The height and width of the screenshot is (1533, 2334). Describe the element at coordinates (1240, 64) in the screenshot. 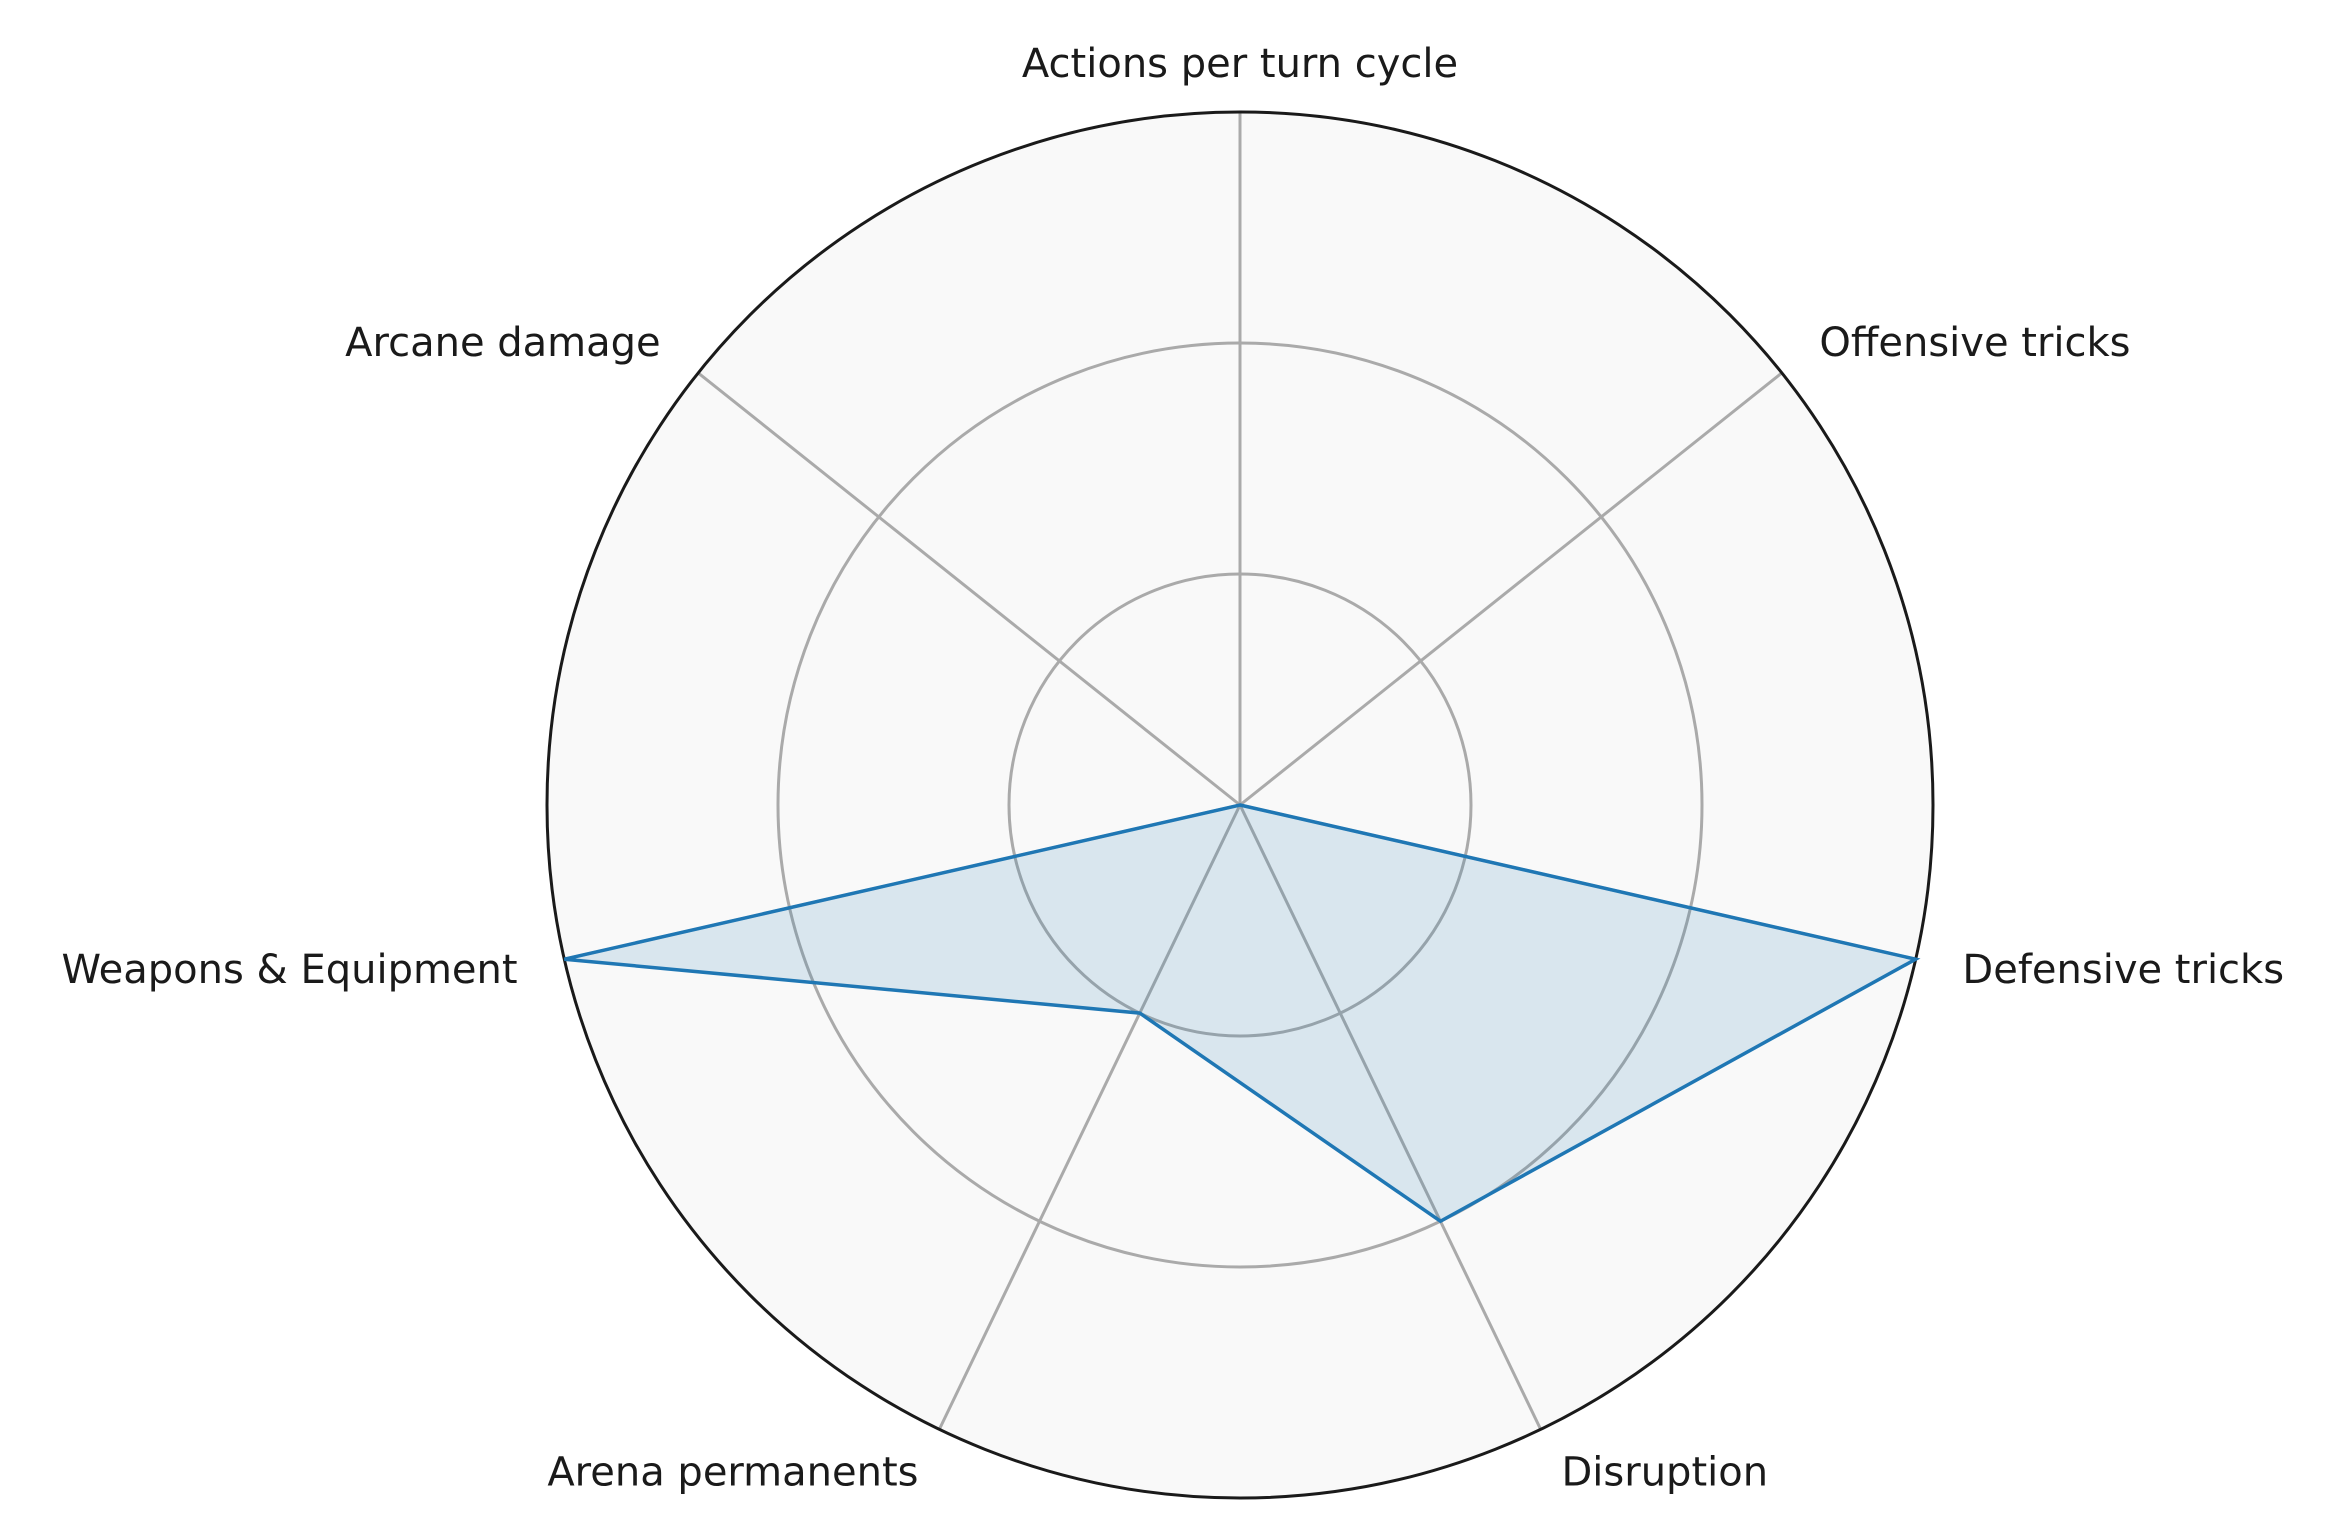

I see `axis-label-1: Actions per turn cycle` at that location.